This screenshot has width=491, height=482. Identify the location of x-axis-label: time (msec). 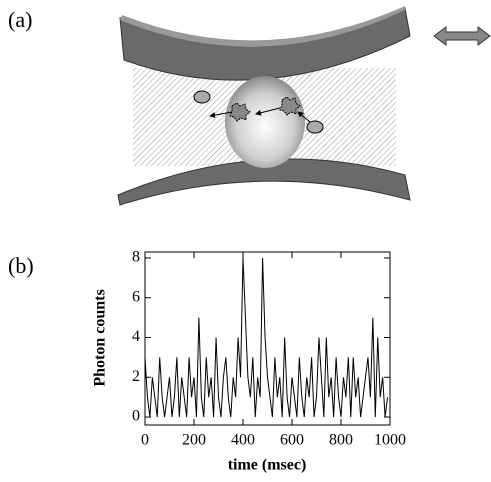
(267, 465).